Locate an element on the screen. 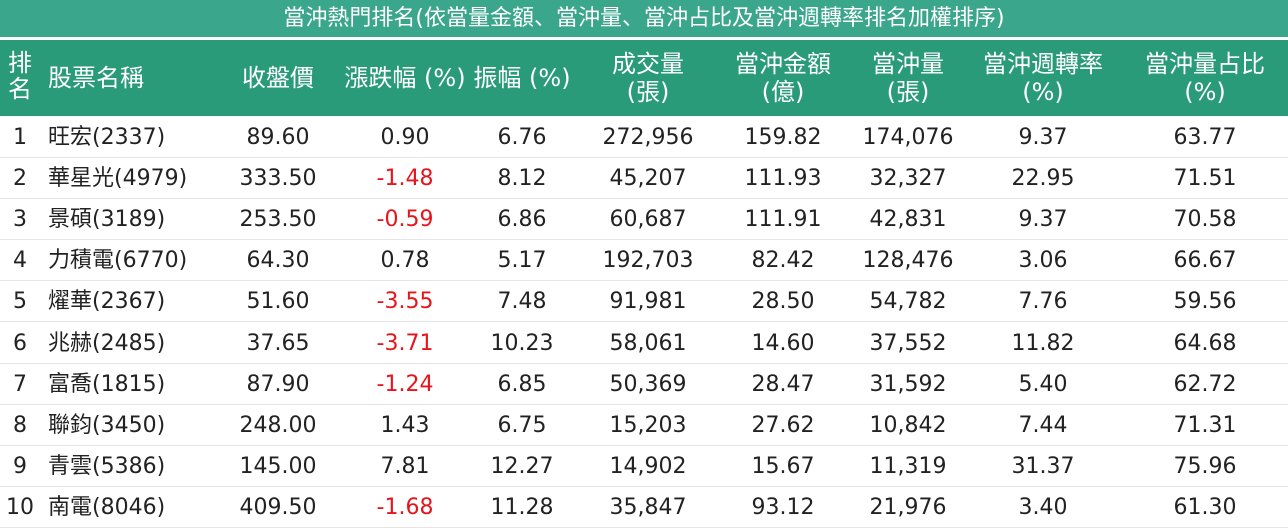 Image resolution: width=1288 pixels, height=532 pixels. value-cell: 192,703 is located at coordinates (648, 261).